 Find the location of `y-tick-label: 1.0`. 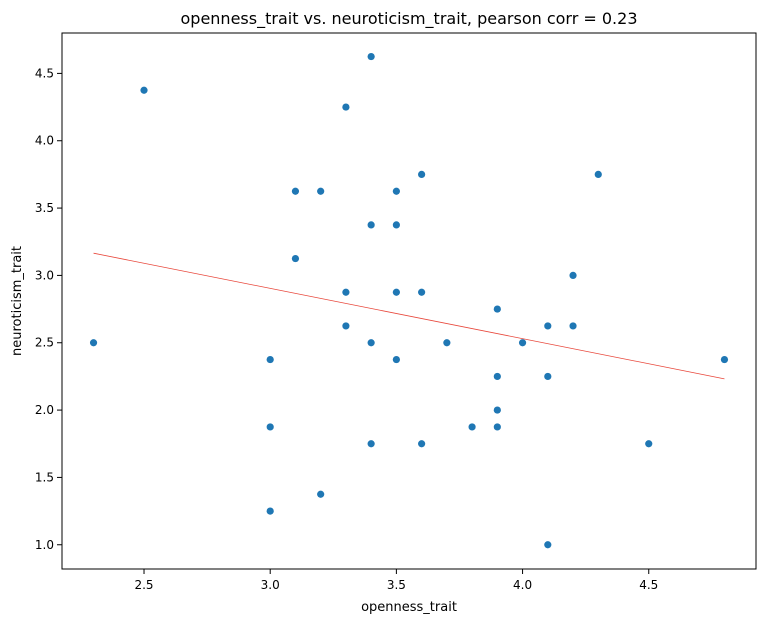

y-tick-label: 1.0 is located at coordinates (44, 545).